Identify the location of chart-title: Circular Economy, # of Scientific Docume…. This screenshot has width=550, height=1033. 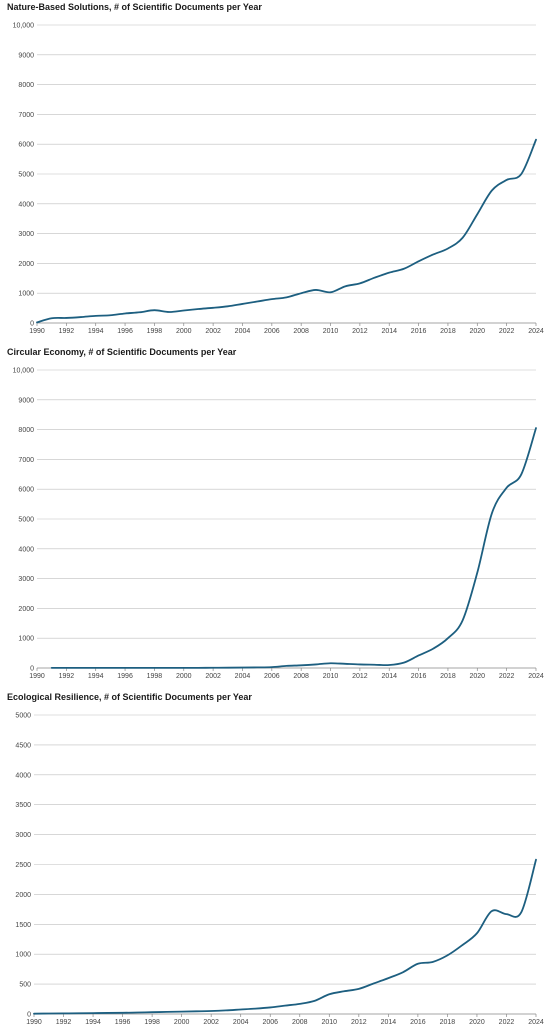
(122, 352).